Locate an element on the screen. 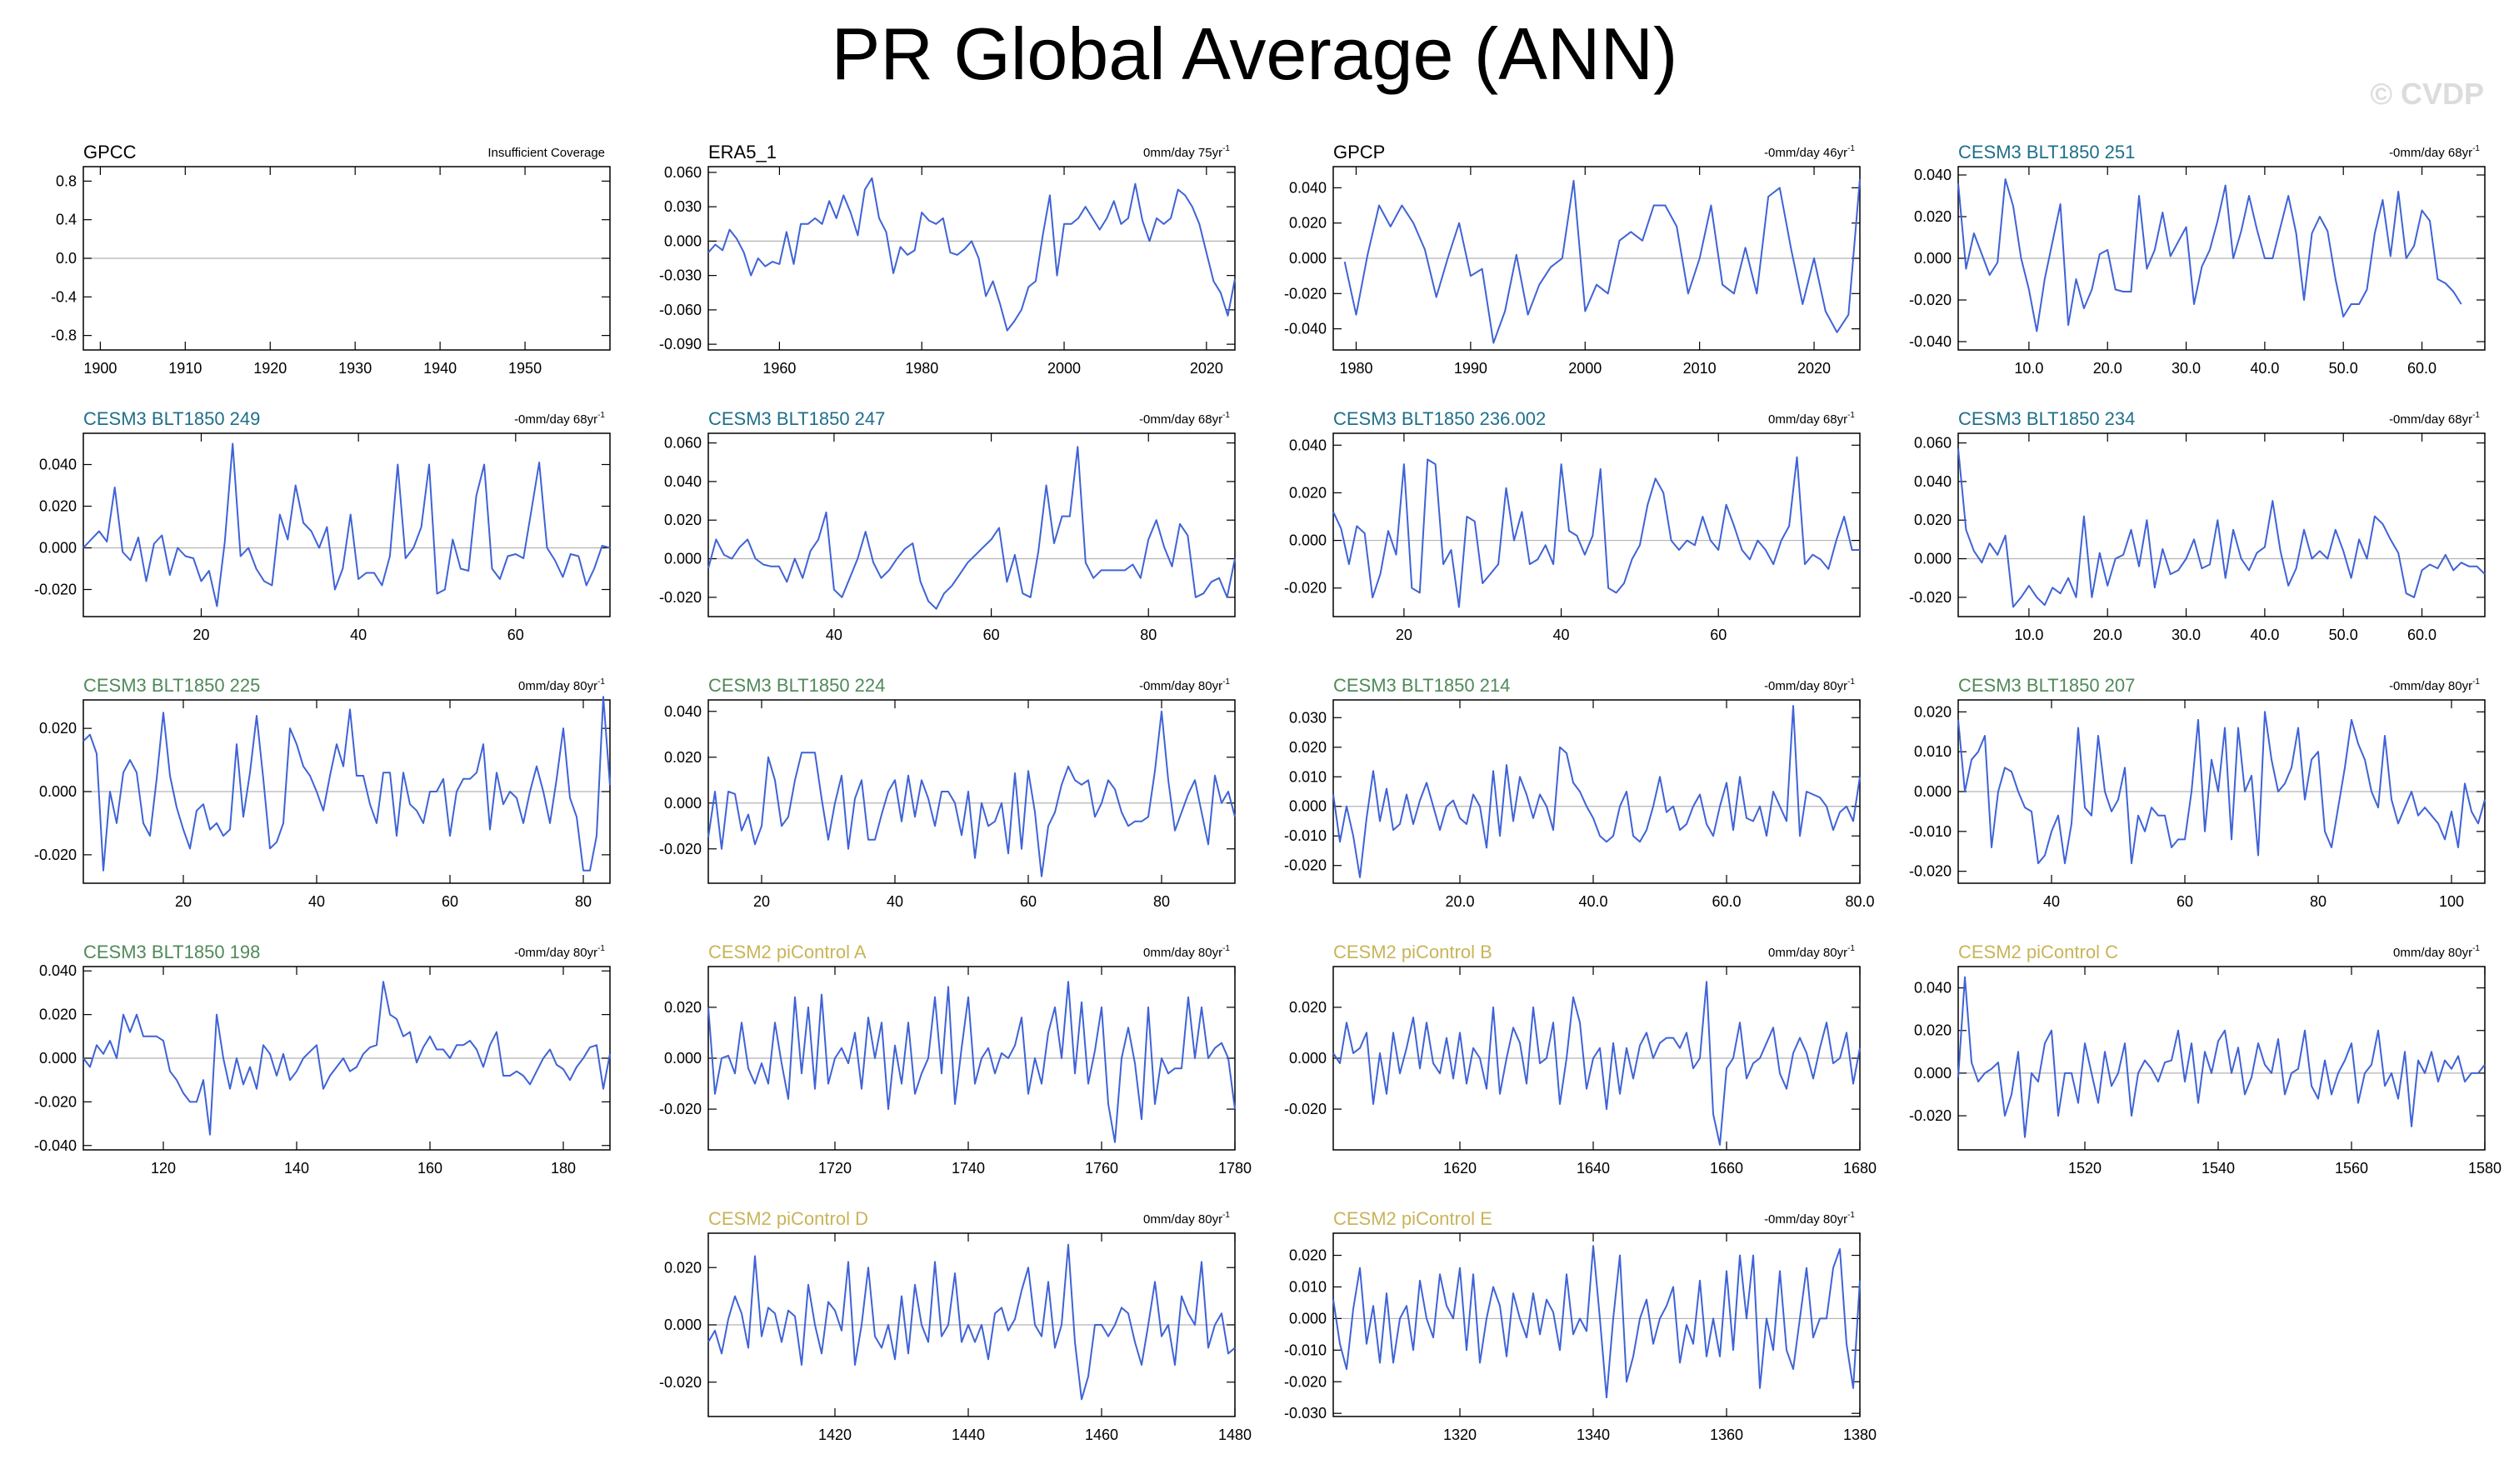 Image resolution: width=2509 pixels, height=1484 pixels. x-tick-label: 60.0 is located at coordinates (2422, 635).